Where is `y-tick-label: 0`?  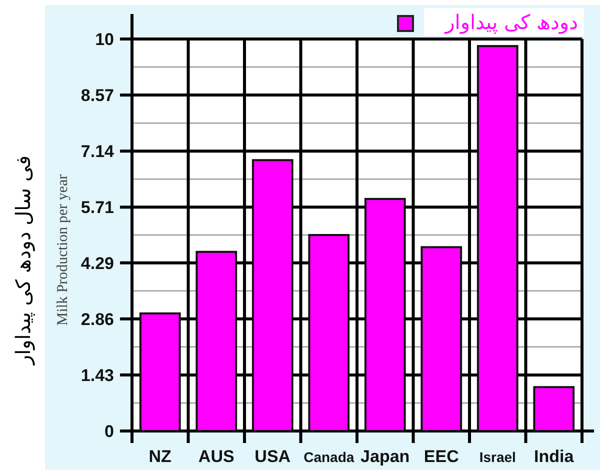
y-tick-label: 0 is located at coordinates (109, 431).